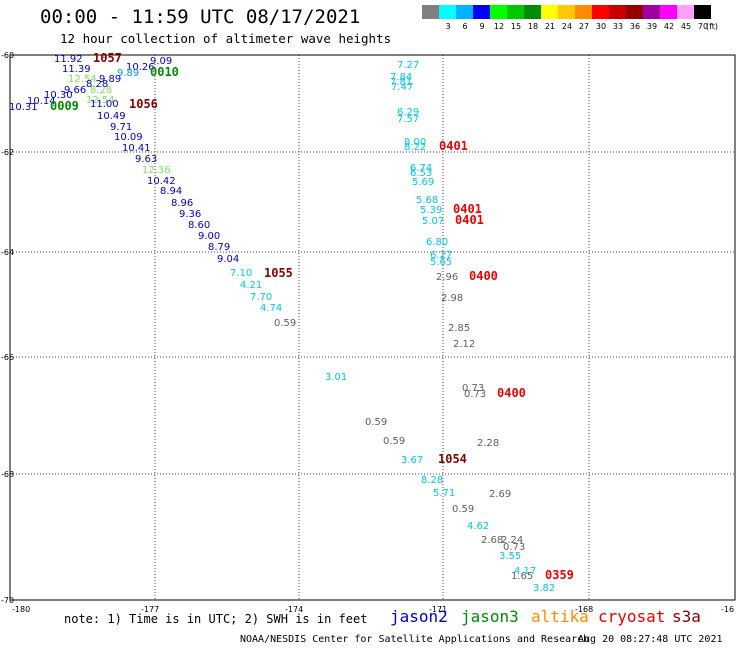  What do you see at coordinates (294, 609) in the screenshot?
I see `longitude-label: -174` at bounding box center [294, 609].